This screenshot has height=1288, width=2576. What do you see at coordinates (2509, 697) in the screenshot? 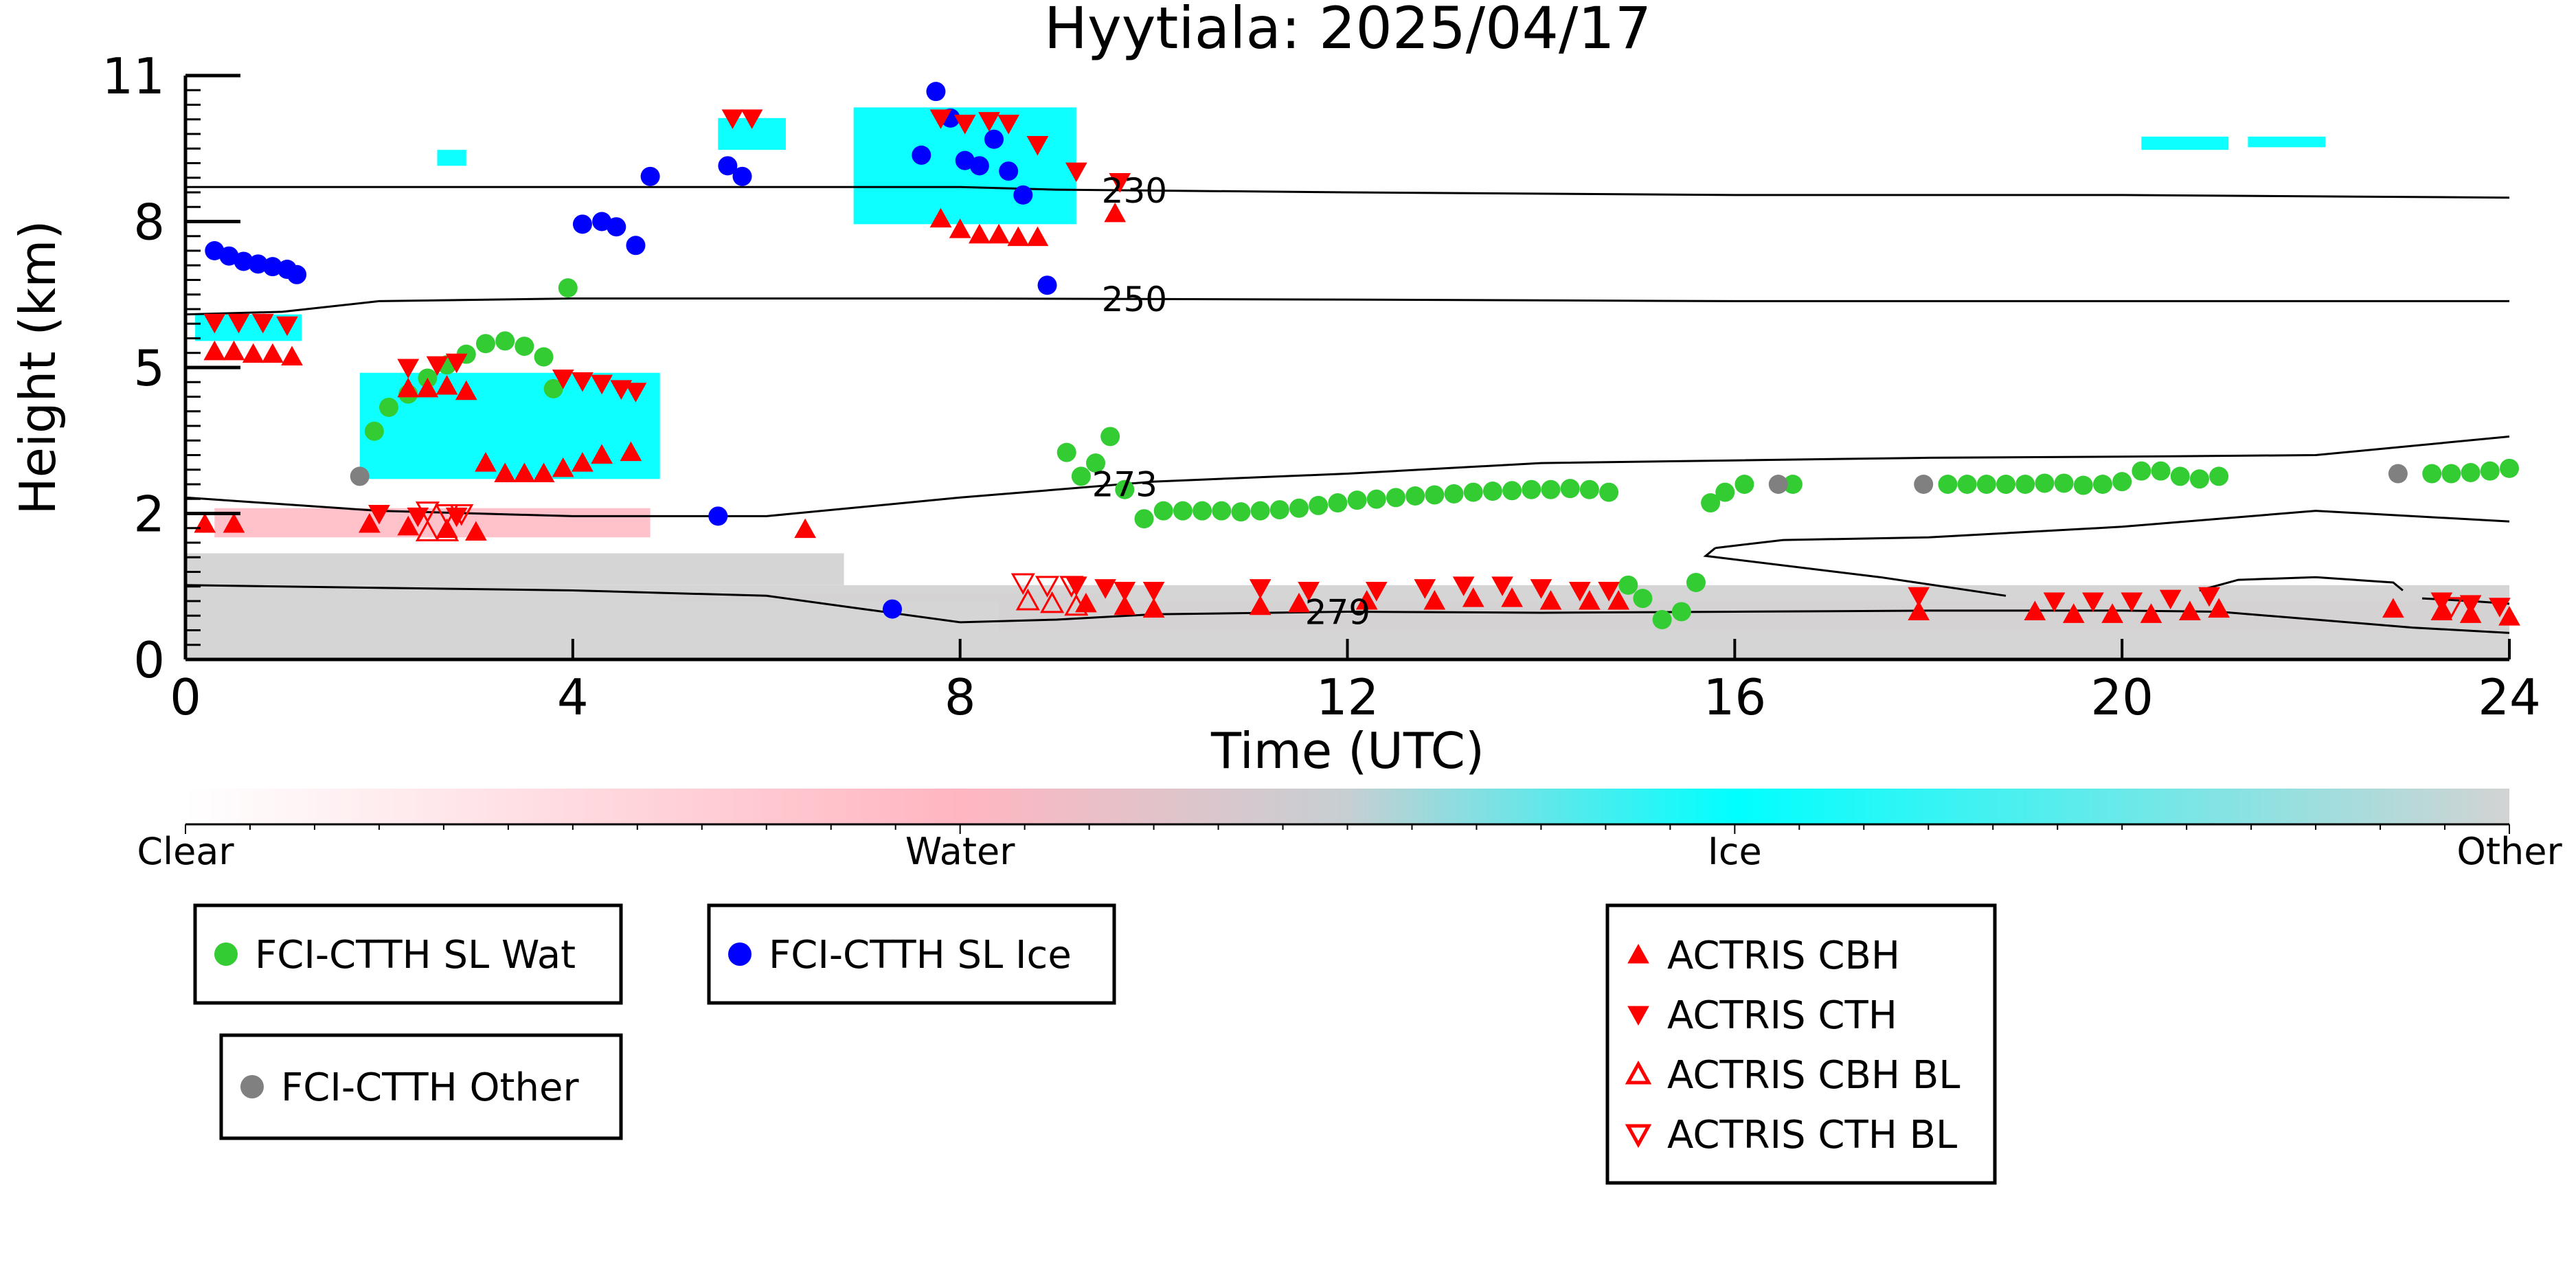
I see `x-tick-label: 24` at bounding box center [2509, 697].